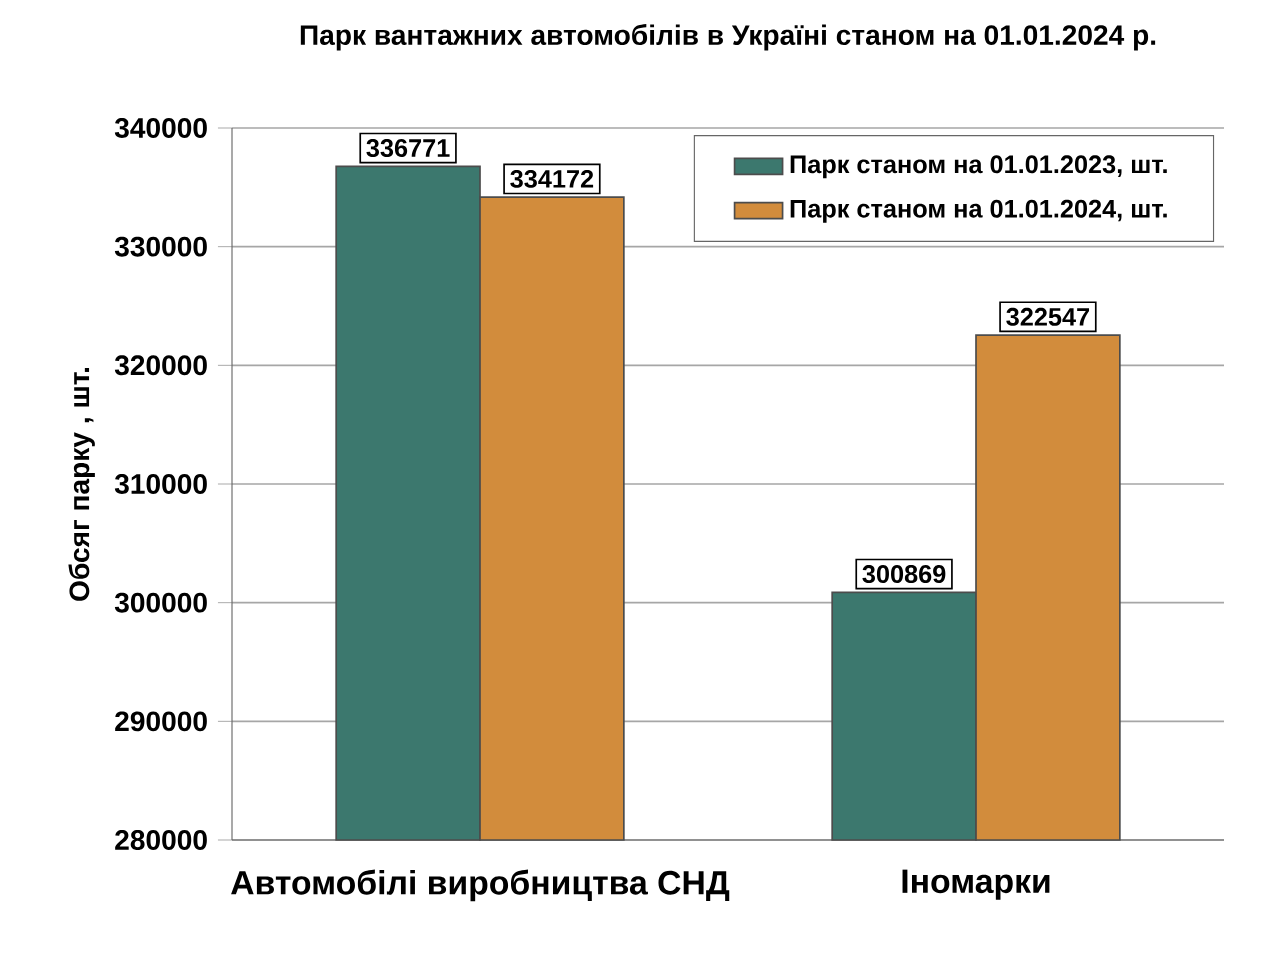  What do you see at coordinates (480, 885) in the screenshot?
I see `x-tick-label: Автомобілі виробництва СНД` at bounding box center [480, 885].